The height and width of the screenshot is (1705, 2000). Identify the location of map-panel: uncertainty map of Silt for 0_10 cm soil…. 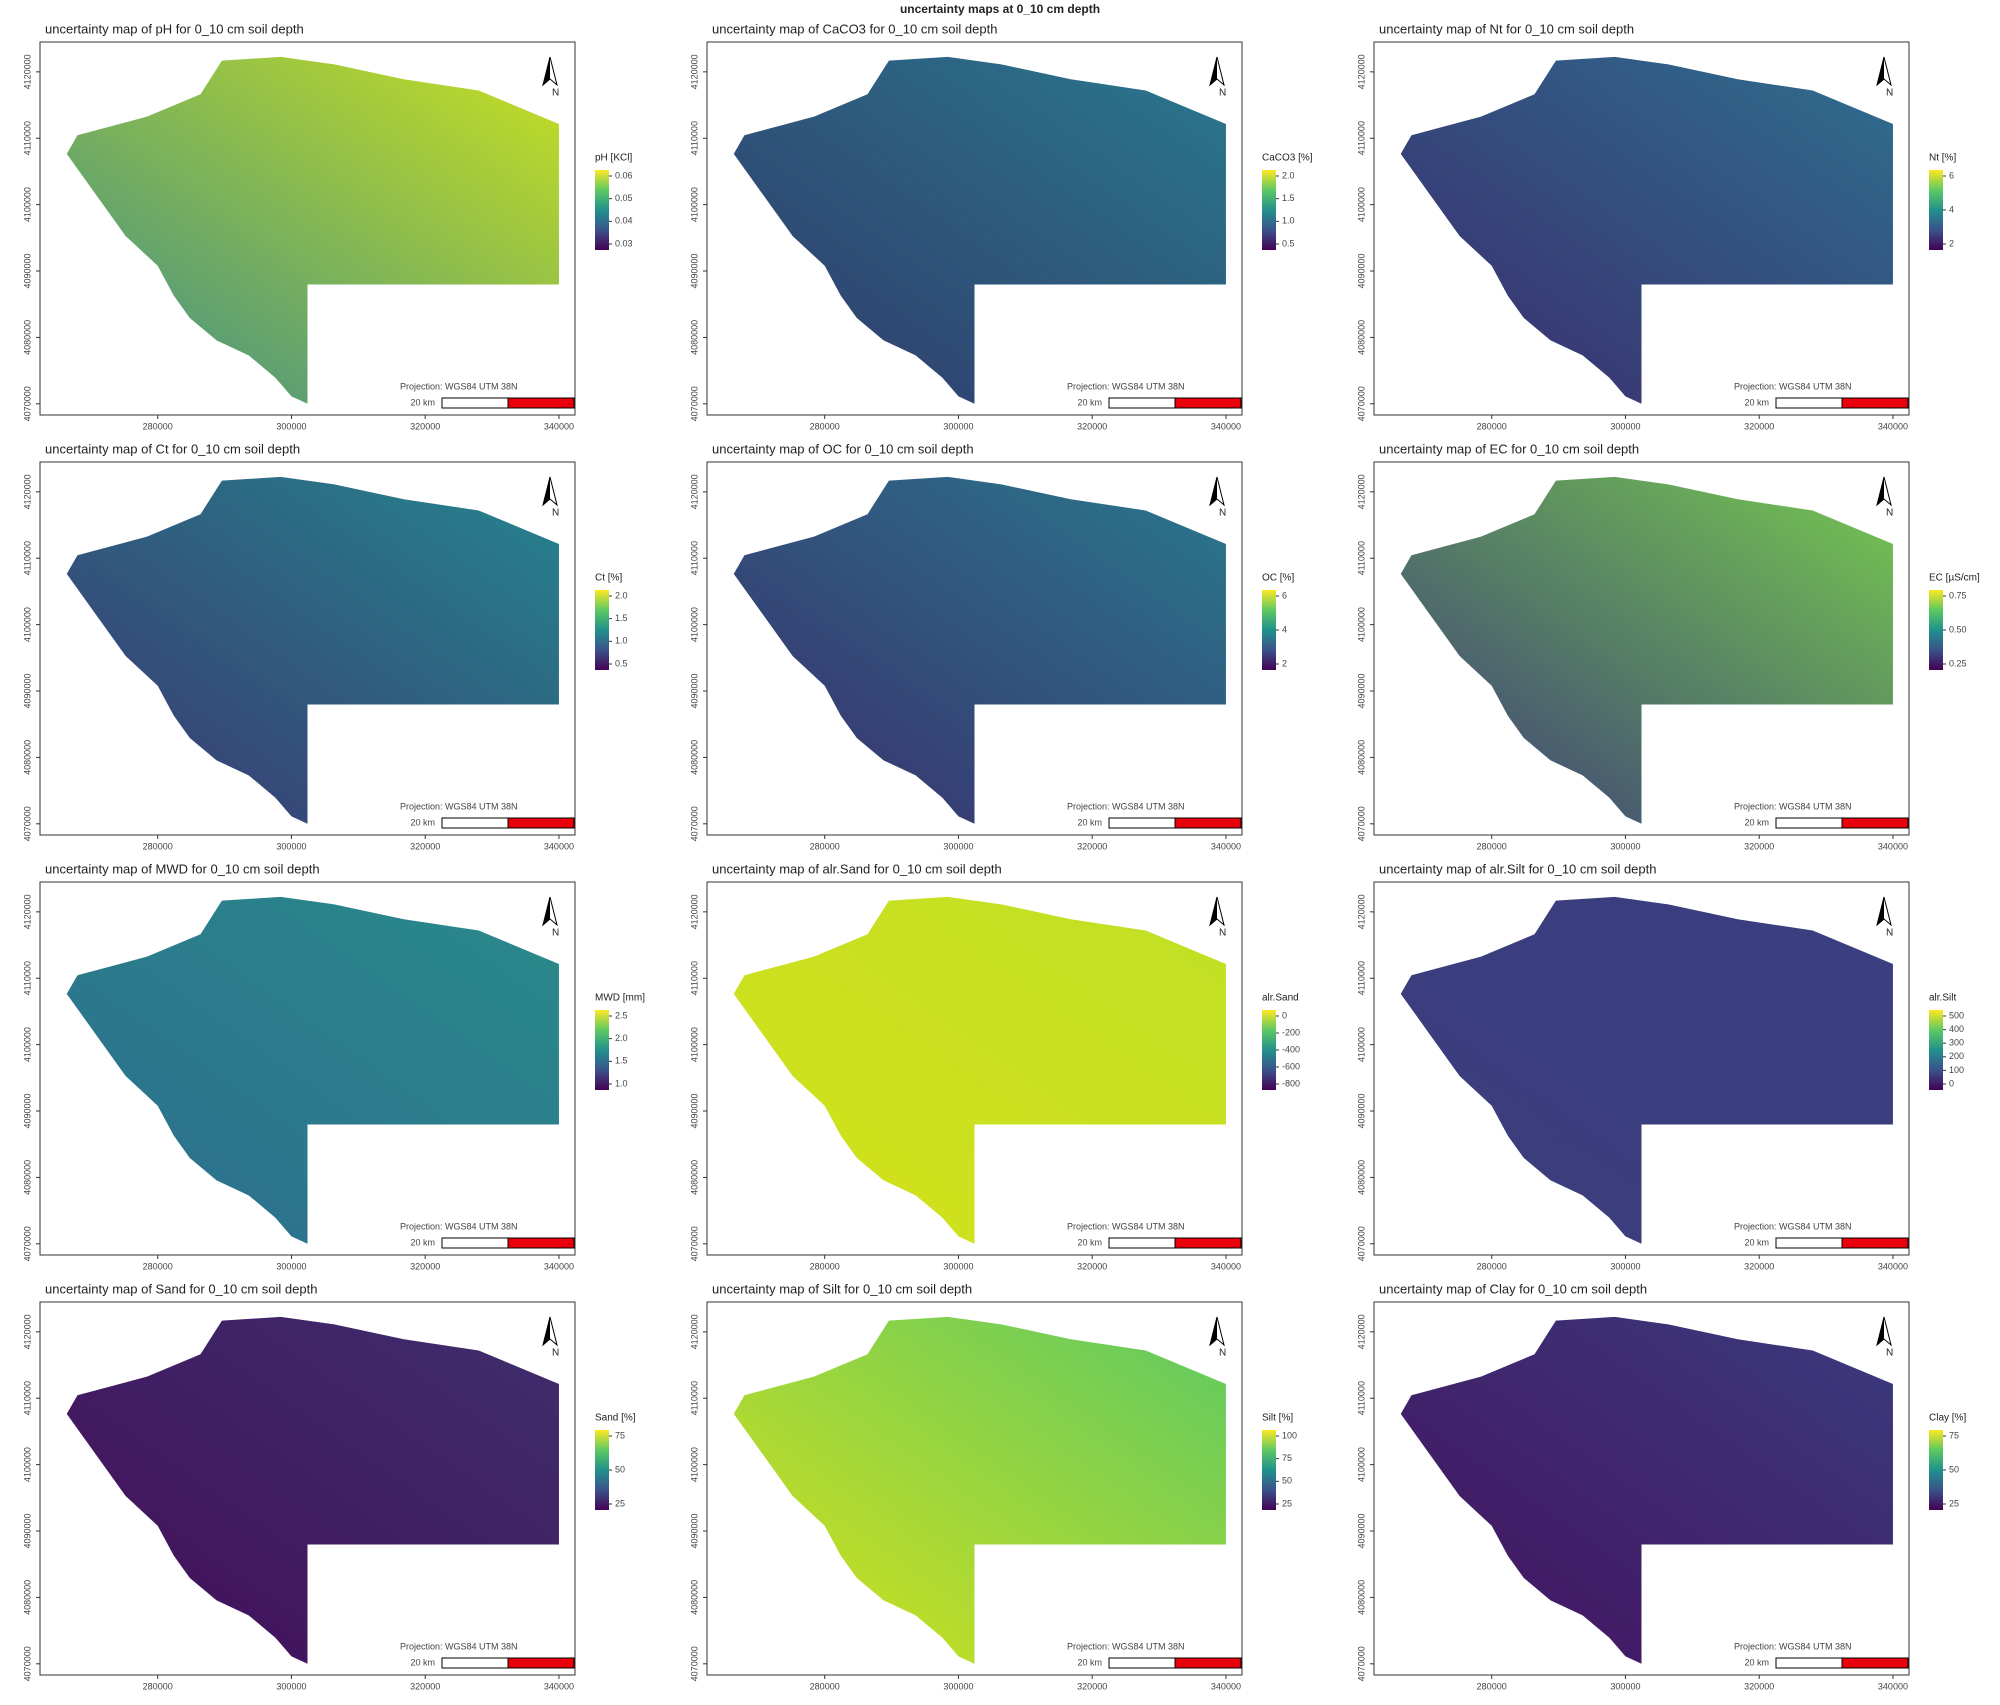
(993, 1486).